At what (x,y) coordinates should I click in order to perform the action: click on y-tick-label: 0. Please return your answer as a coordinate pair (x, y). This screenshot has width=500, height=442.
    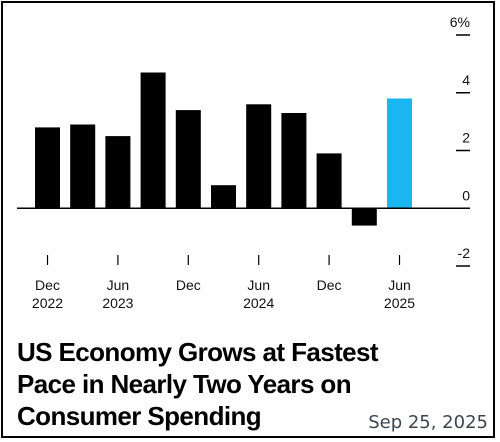
    Looking at the image, I should click on (466, 195).